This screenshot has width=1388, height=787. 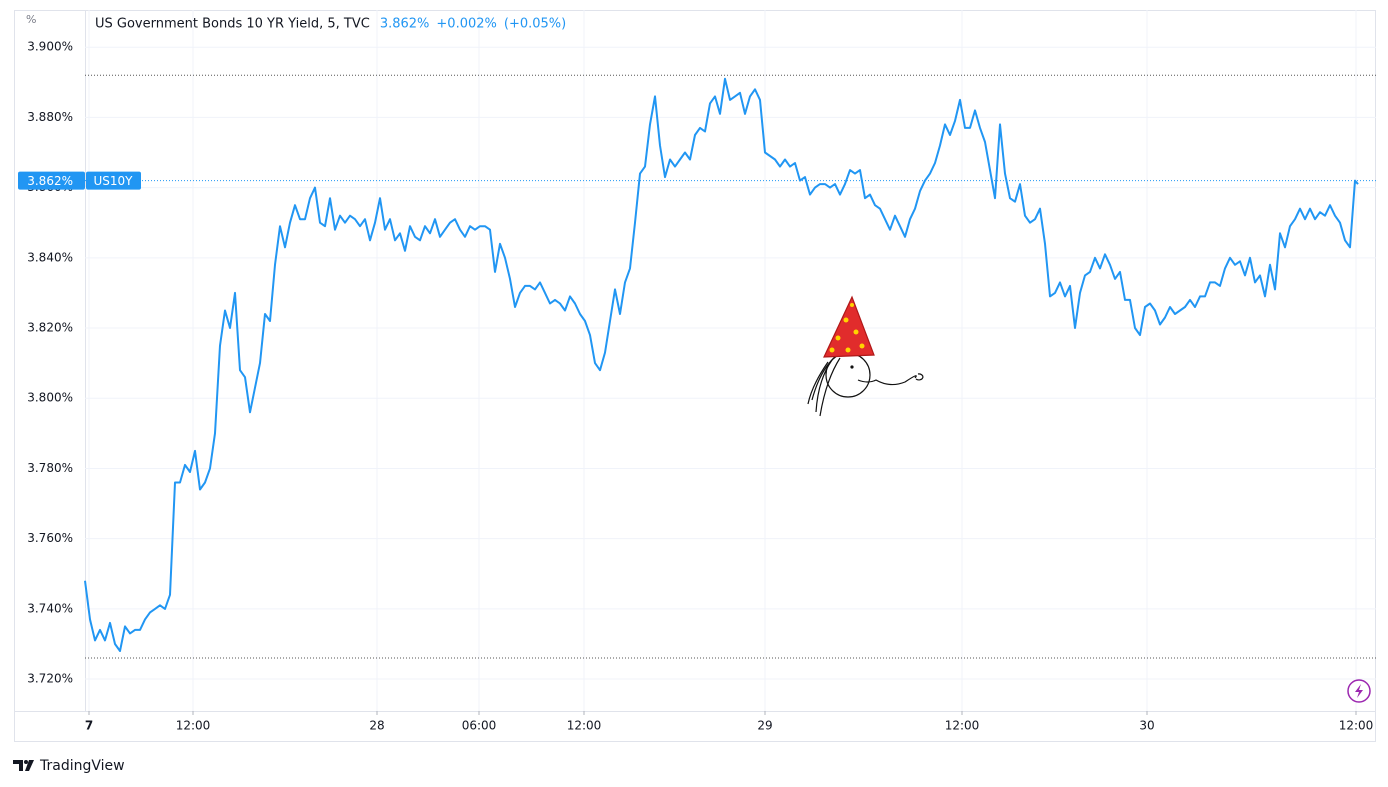 What do you see at coordinates (89, 726) in the screenshot?
I see `x-tick-label: 7` at bounding box center [89, 726].